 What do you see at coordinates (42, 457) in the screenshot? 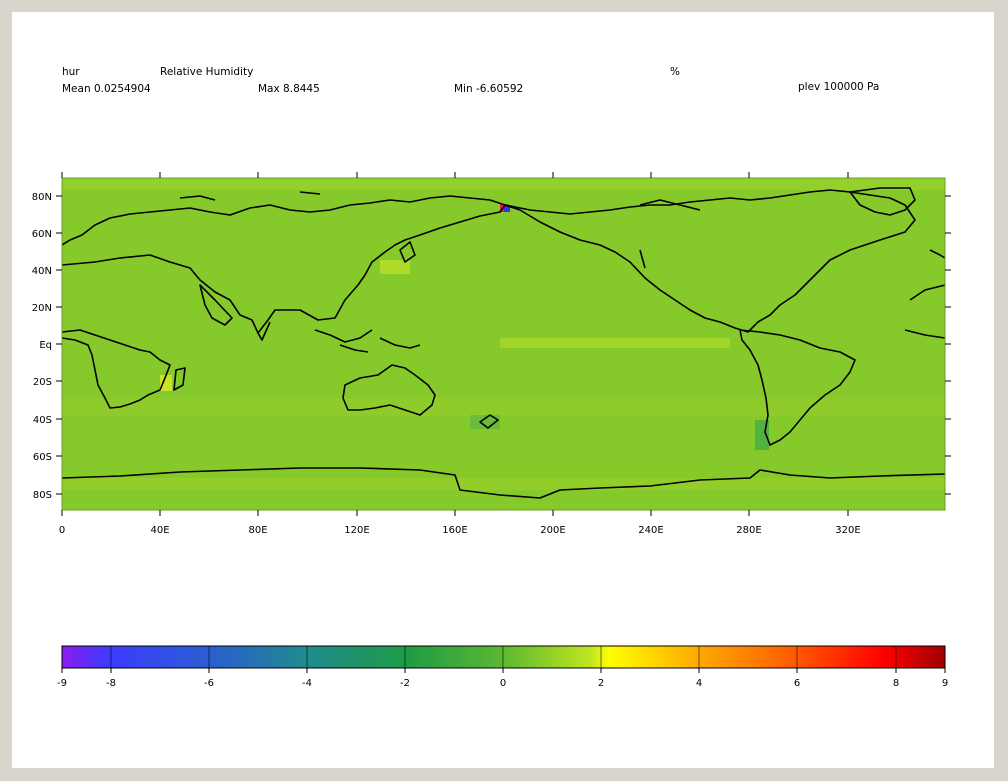
I see `lat-label: 60S` at bounding box center [42, 457].